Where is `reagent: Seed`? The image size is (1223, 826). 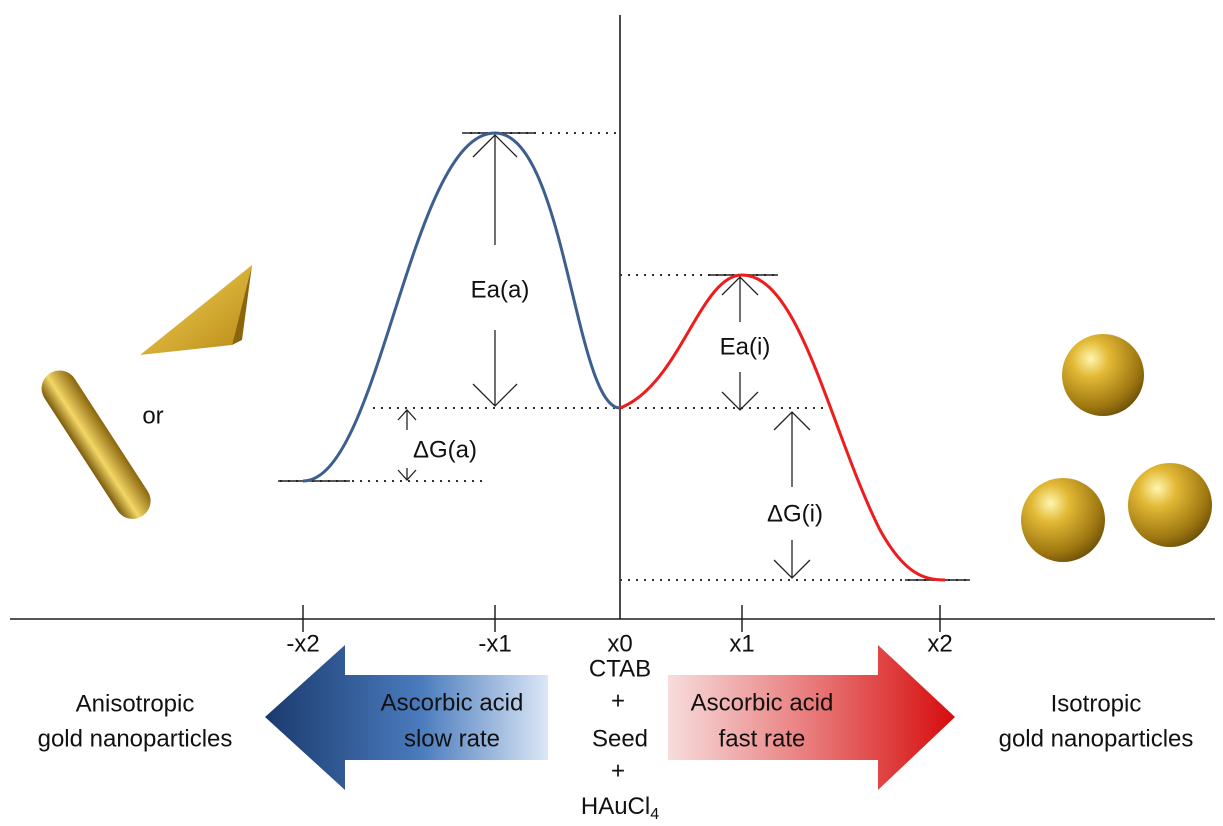
reagent: Seed is located at coordinates (620, 738).